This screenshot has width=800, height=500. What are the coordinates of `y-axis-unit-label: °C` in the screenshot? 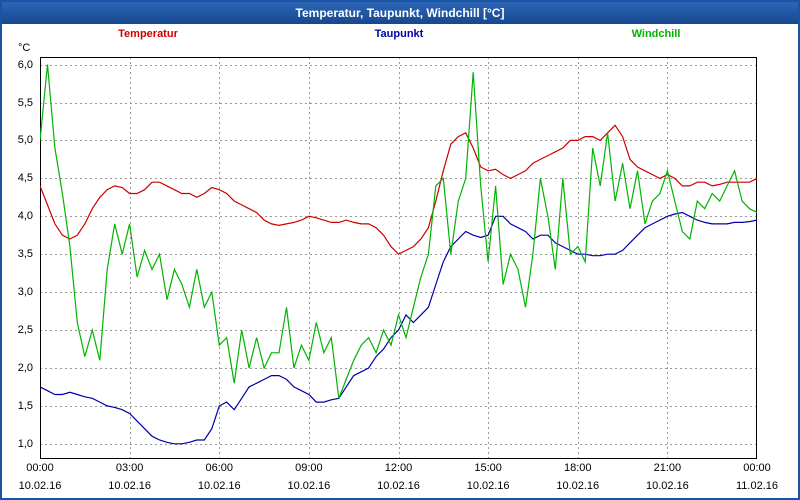 It's located at (24, 48).